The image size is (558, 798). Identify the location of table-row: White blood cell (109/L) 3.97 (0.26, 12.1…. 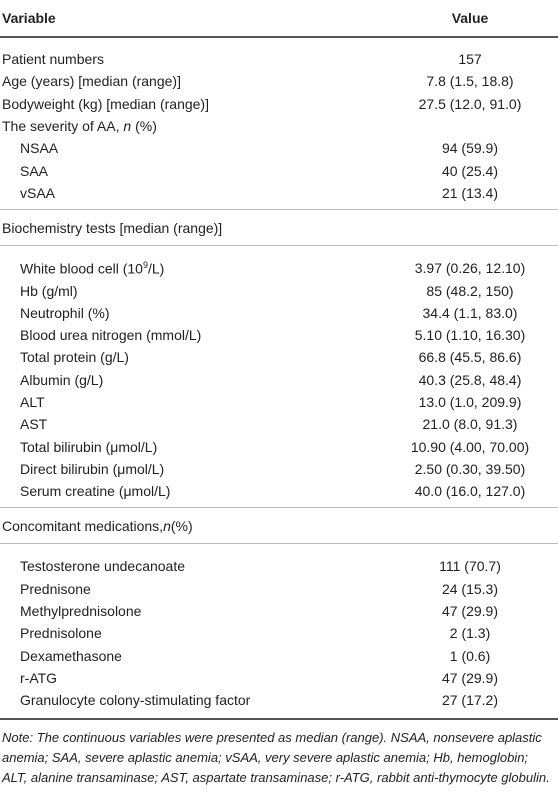
(279, 268).